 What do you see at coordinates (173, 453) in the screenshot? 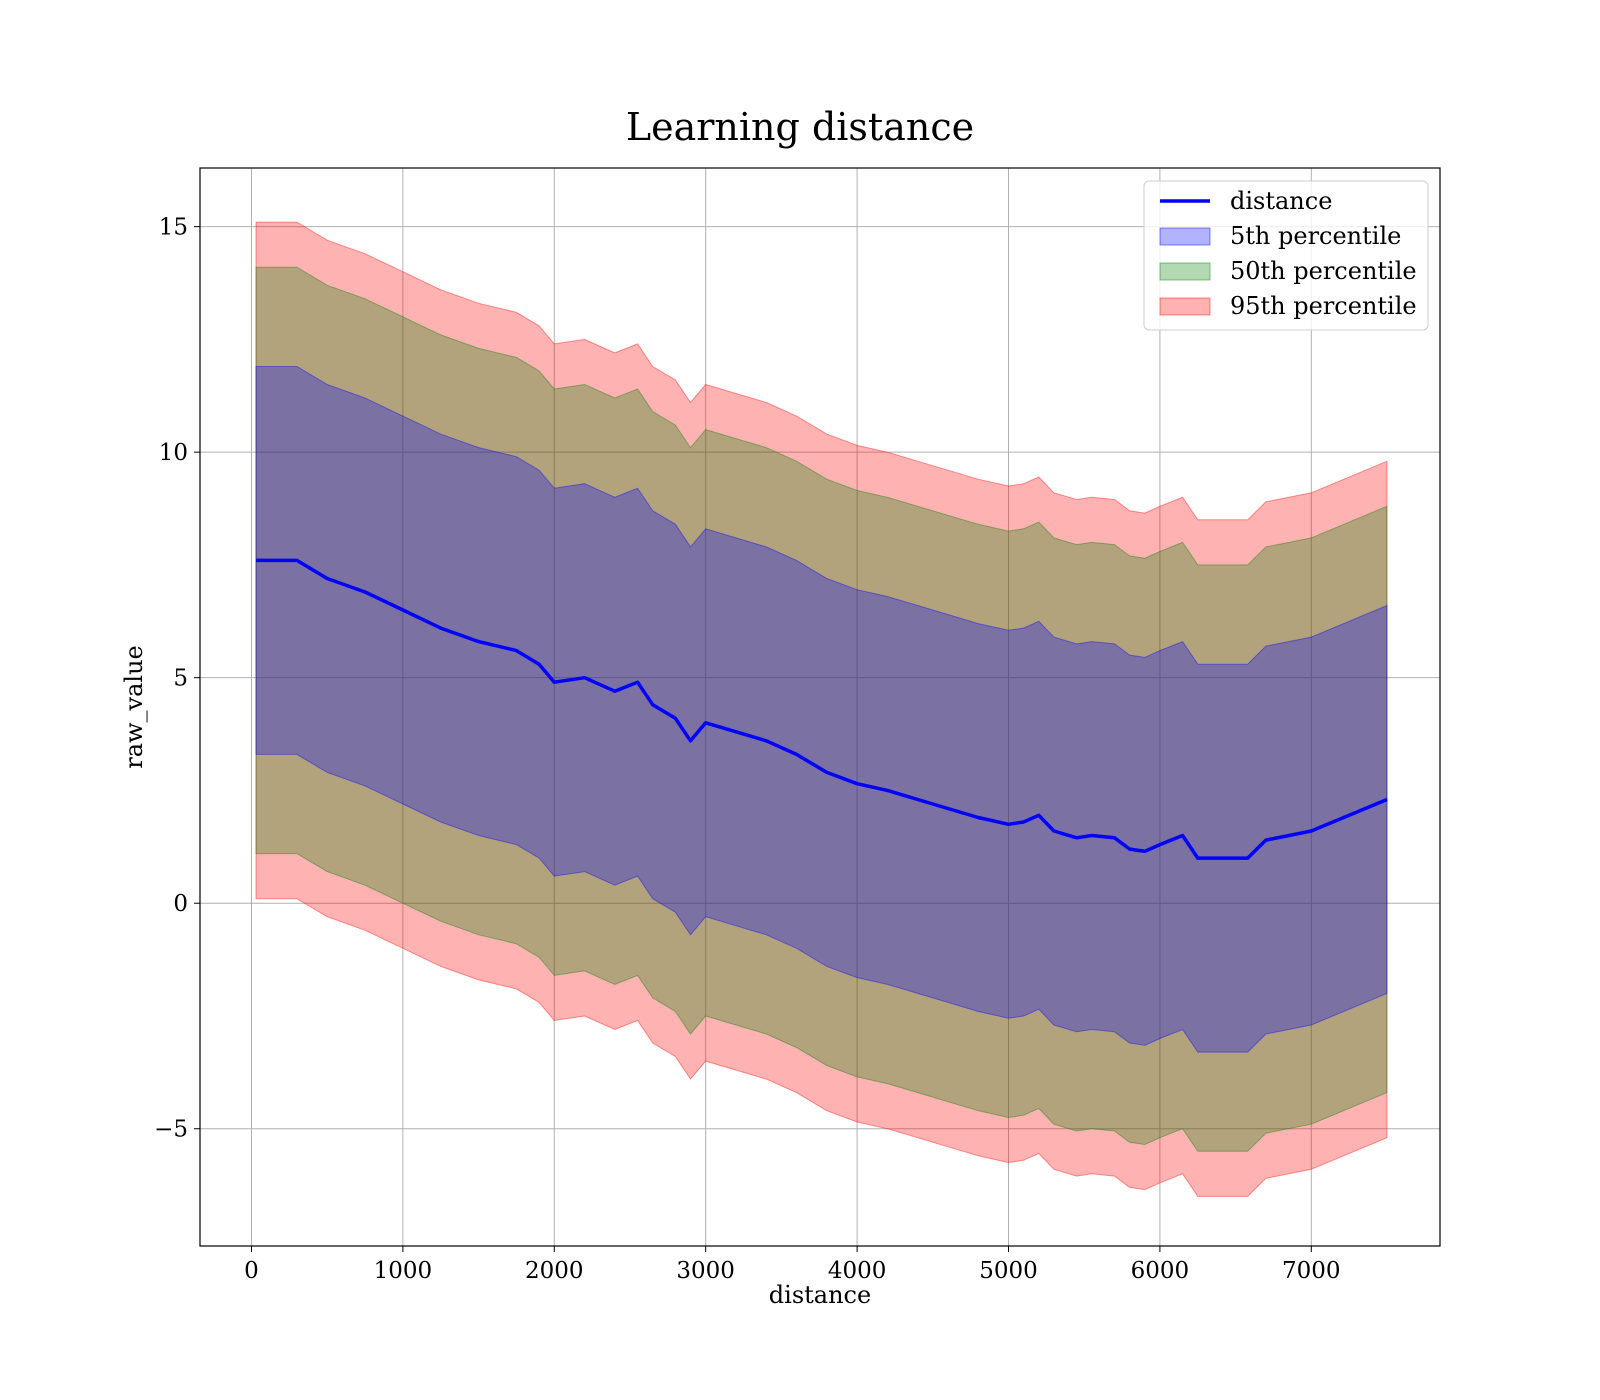
I see `y-tick-label: 10` at bounding box center [173, 453].